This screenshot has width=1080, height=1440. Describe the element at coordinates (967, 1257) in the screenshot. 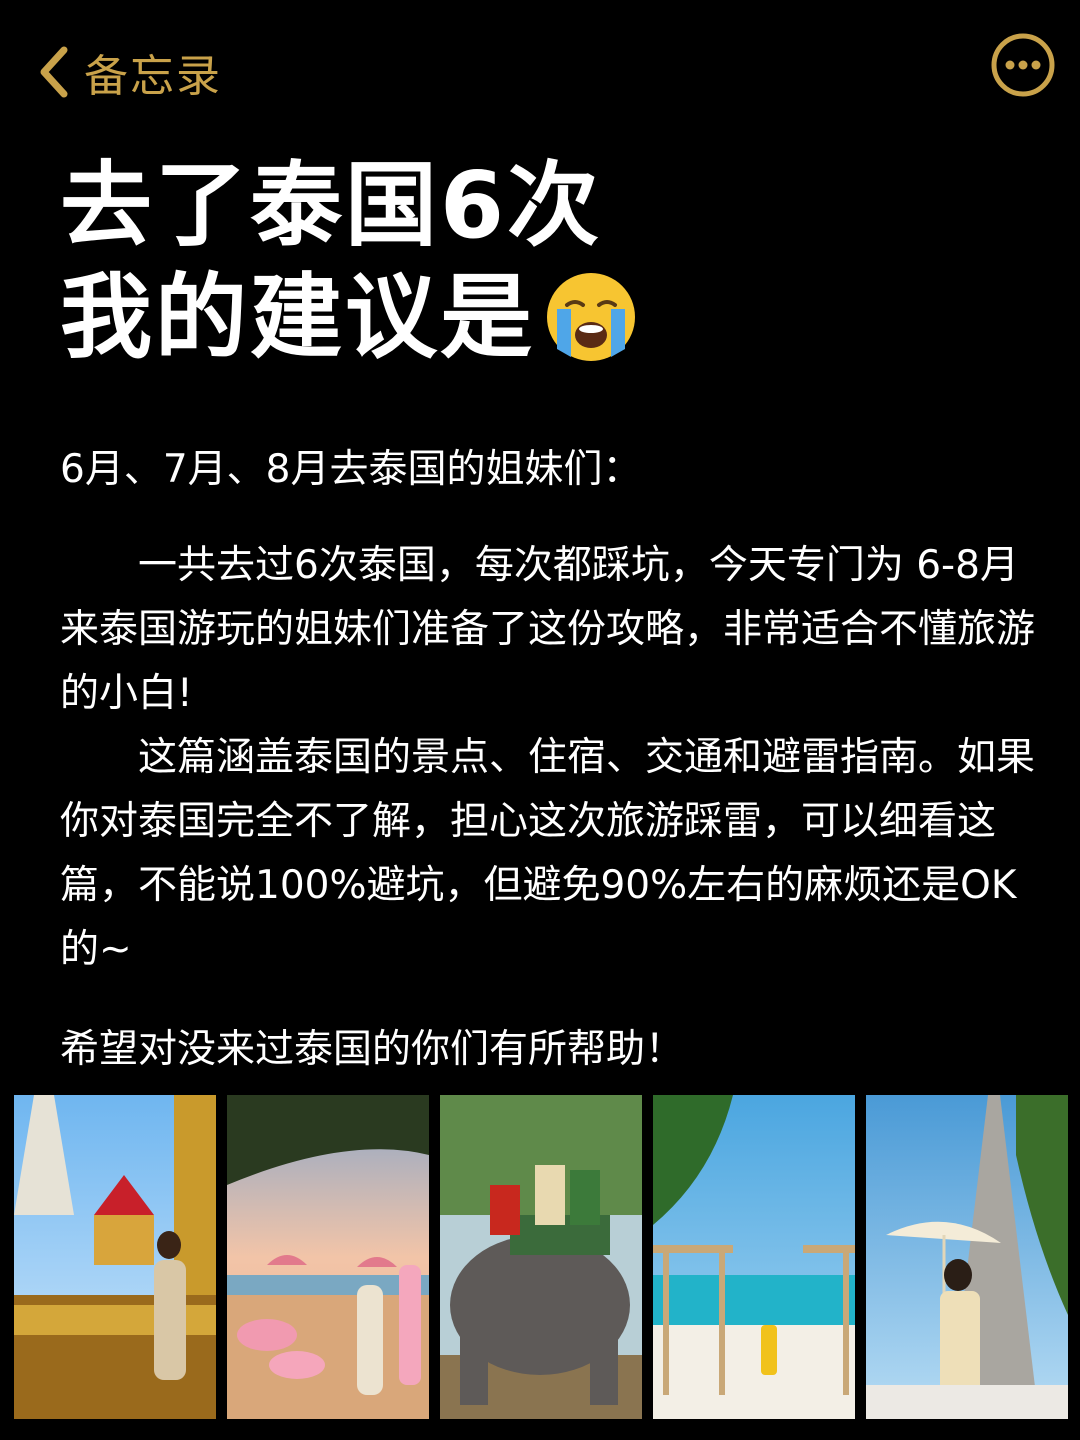

I see `wat-arun-photo` at that location.